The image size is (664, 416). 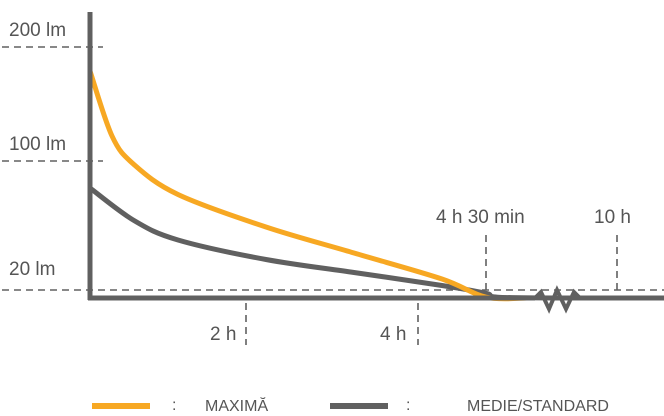 I want to click on axis-break-zigzag, so click(x=557, y=299).